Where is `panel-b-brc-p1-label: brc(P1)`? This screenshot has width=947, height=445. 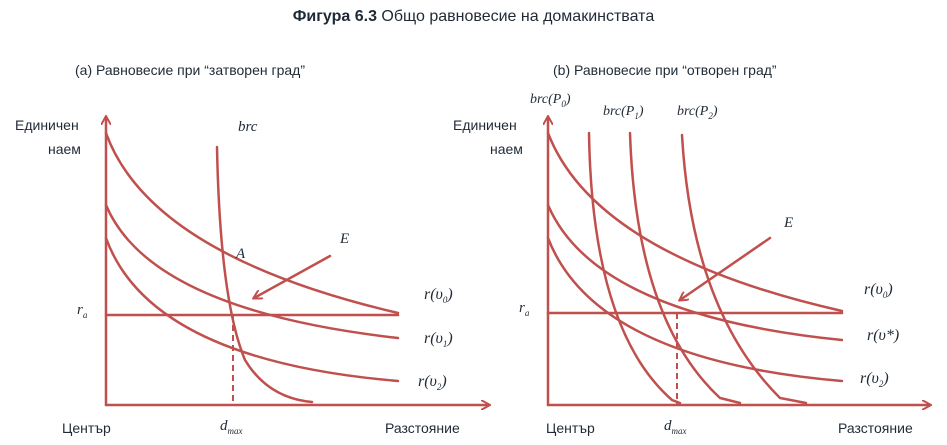
panel-b-brc-p1-label: brc(P1) is located at coordinates (623, 112).